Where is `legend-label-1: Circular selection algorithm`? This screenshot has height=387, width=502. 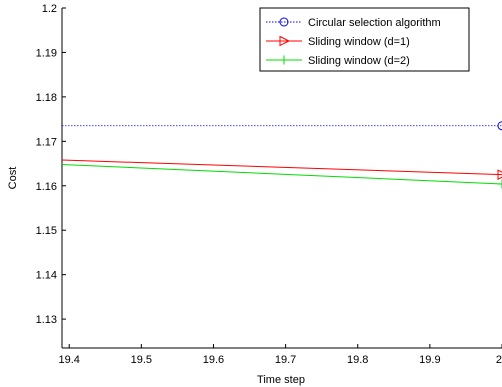 legend-label-1: Circular selection algorithm is located at coordinates (374, 23).